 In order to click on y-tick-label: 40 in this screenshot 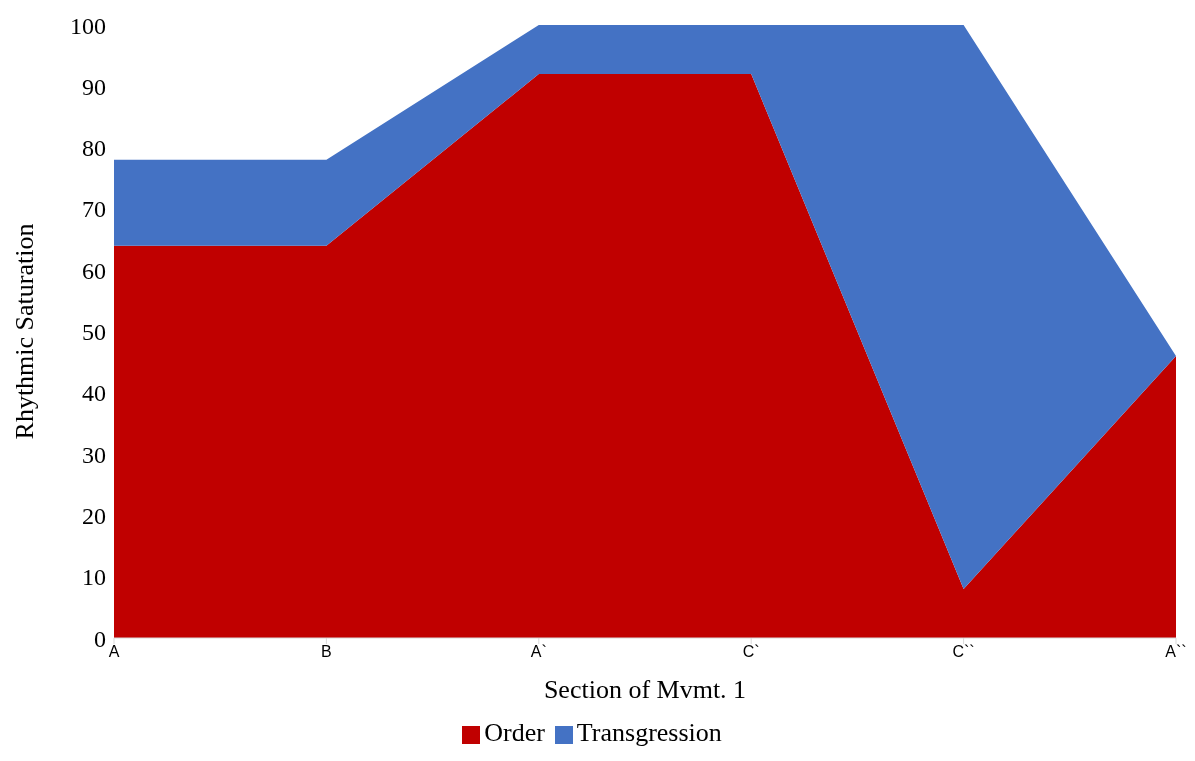, I will do `click(94, 393)`.